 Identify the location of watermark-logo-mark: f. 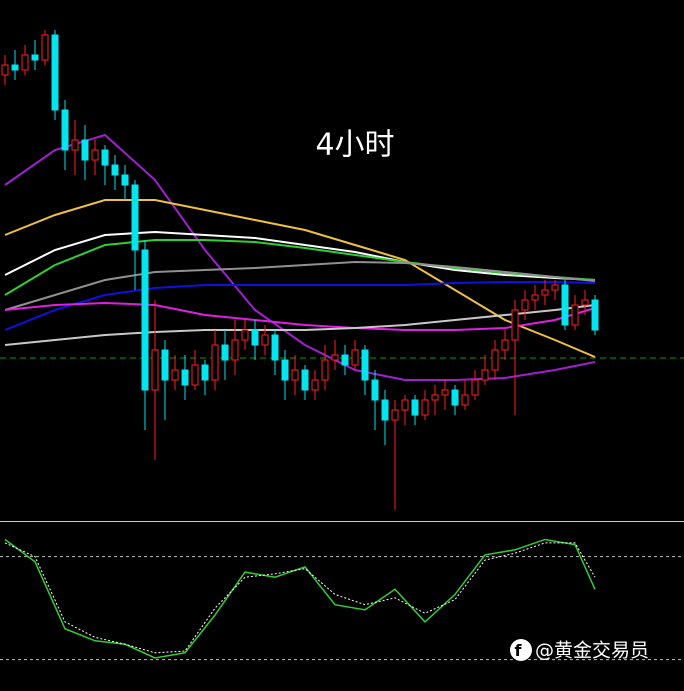
(519, 650).